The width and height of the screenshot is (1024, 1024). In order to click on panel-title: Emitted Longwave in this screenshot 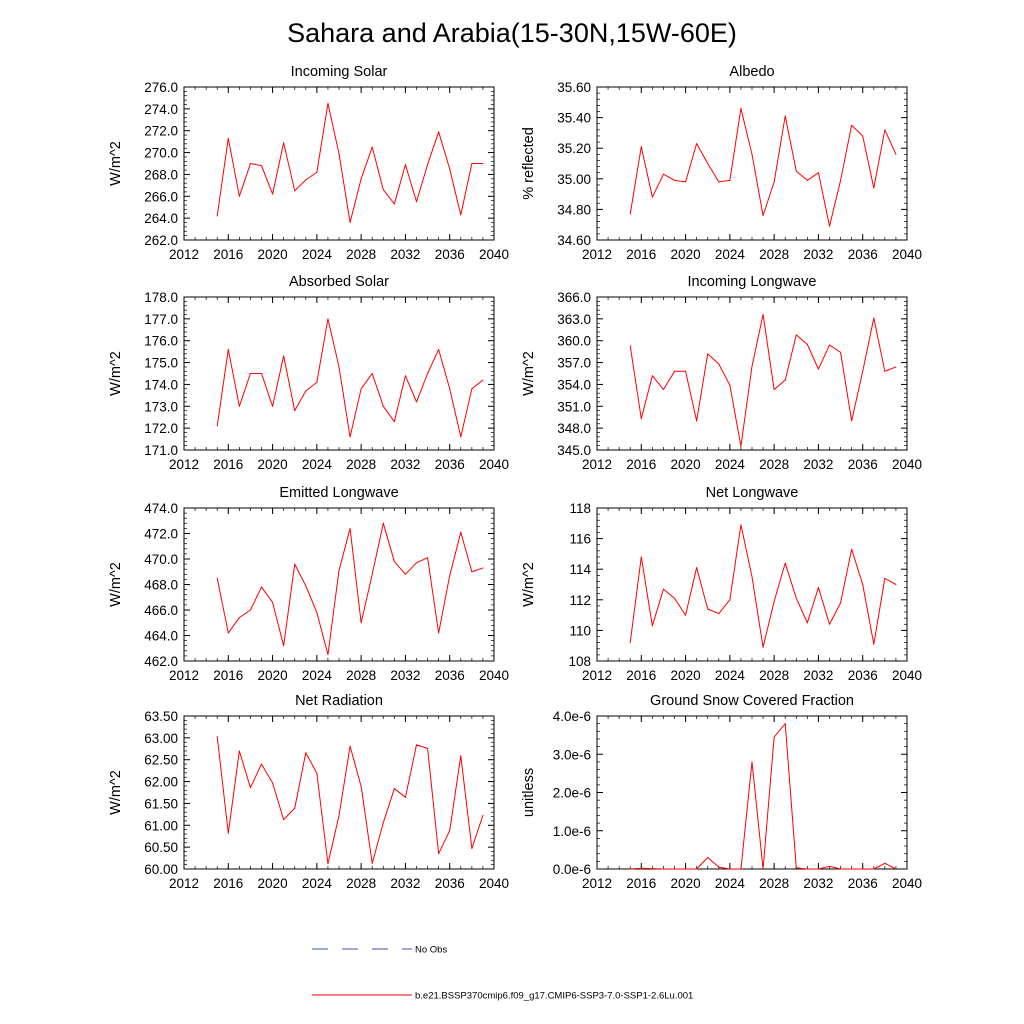, I will do `click(338, 493)`.